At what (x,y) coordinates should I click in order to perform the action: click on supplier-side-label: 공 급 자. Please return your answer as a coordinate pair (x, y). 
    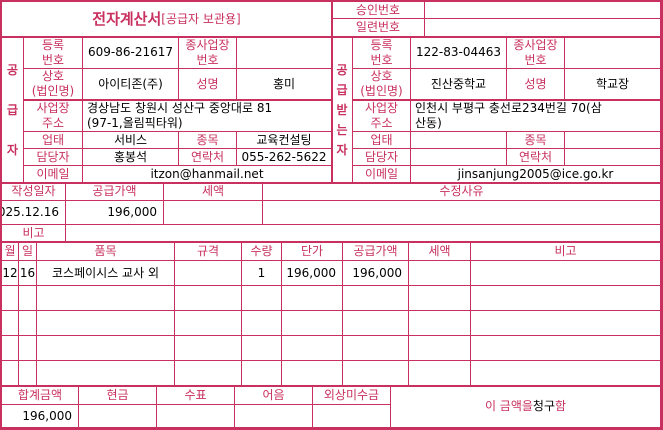
    Looking at the image, I should click on (12, 109).